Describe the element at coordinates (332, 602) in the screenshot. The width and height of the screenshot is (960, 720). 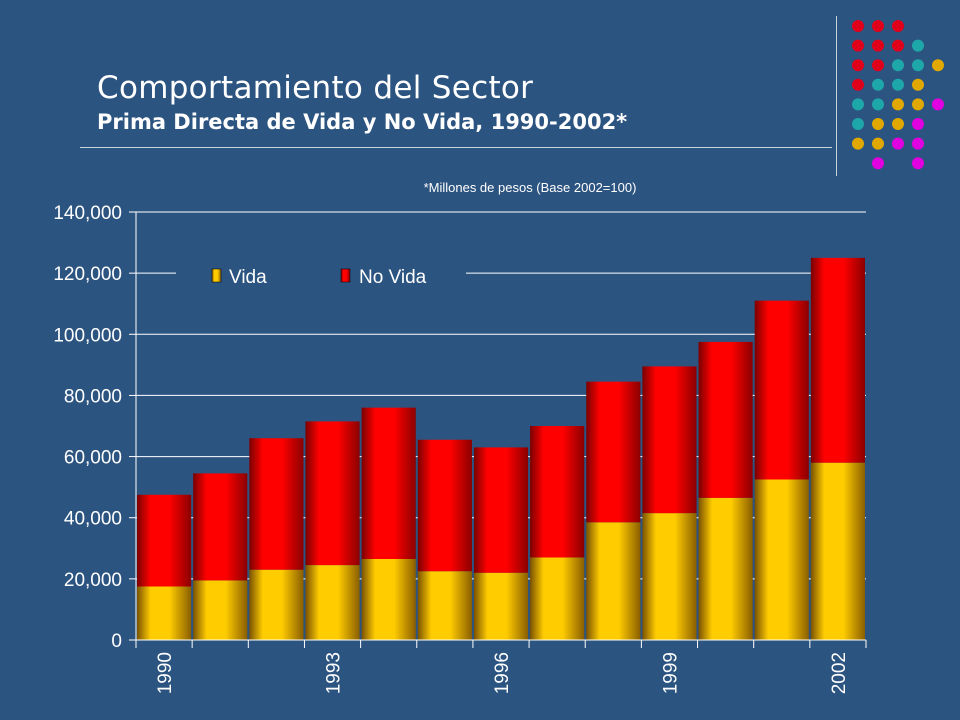
I see `bar-vida-1993` at that location.